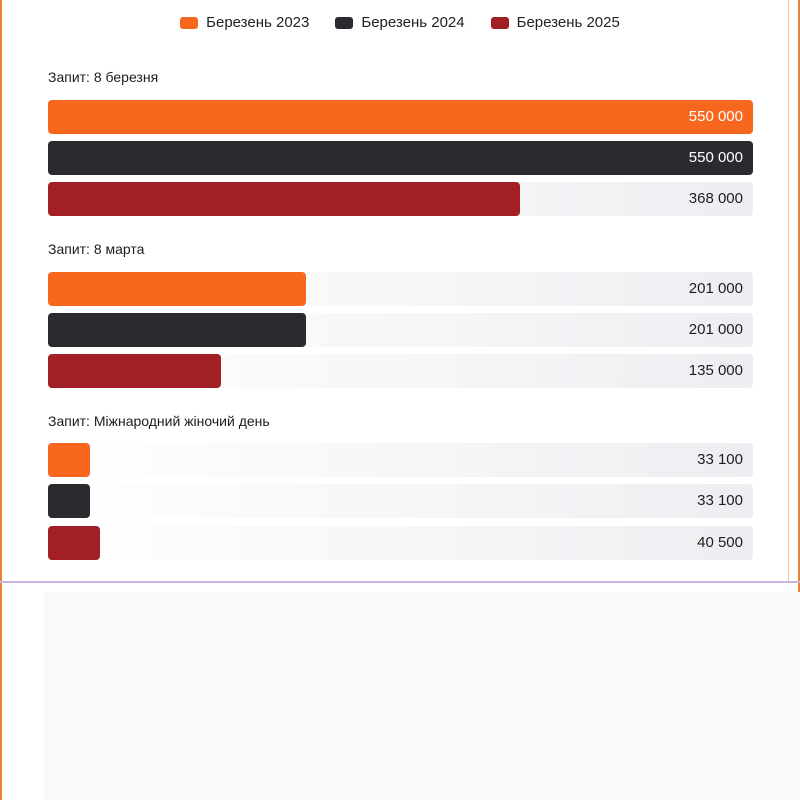 The width and height of the screenshot is (800, 800). What do you see at coordinates (96, 249) in the screenshot?
I see `group-label: Запит: 8 марта` at bounding box center [96, 249].